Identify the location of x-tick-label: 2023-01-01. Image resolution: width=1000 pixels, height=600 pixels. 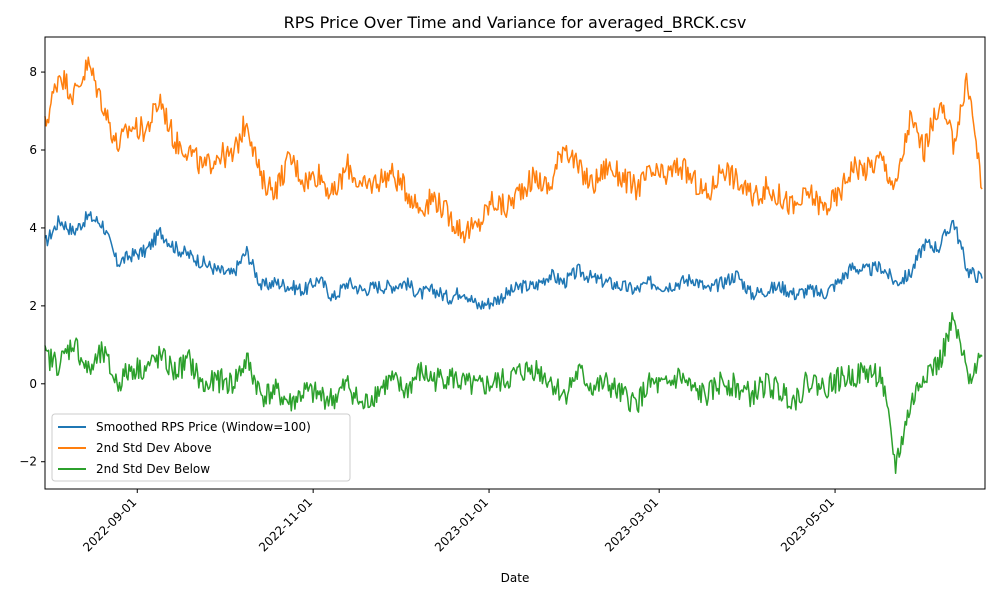
(461, 524).